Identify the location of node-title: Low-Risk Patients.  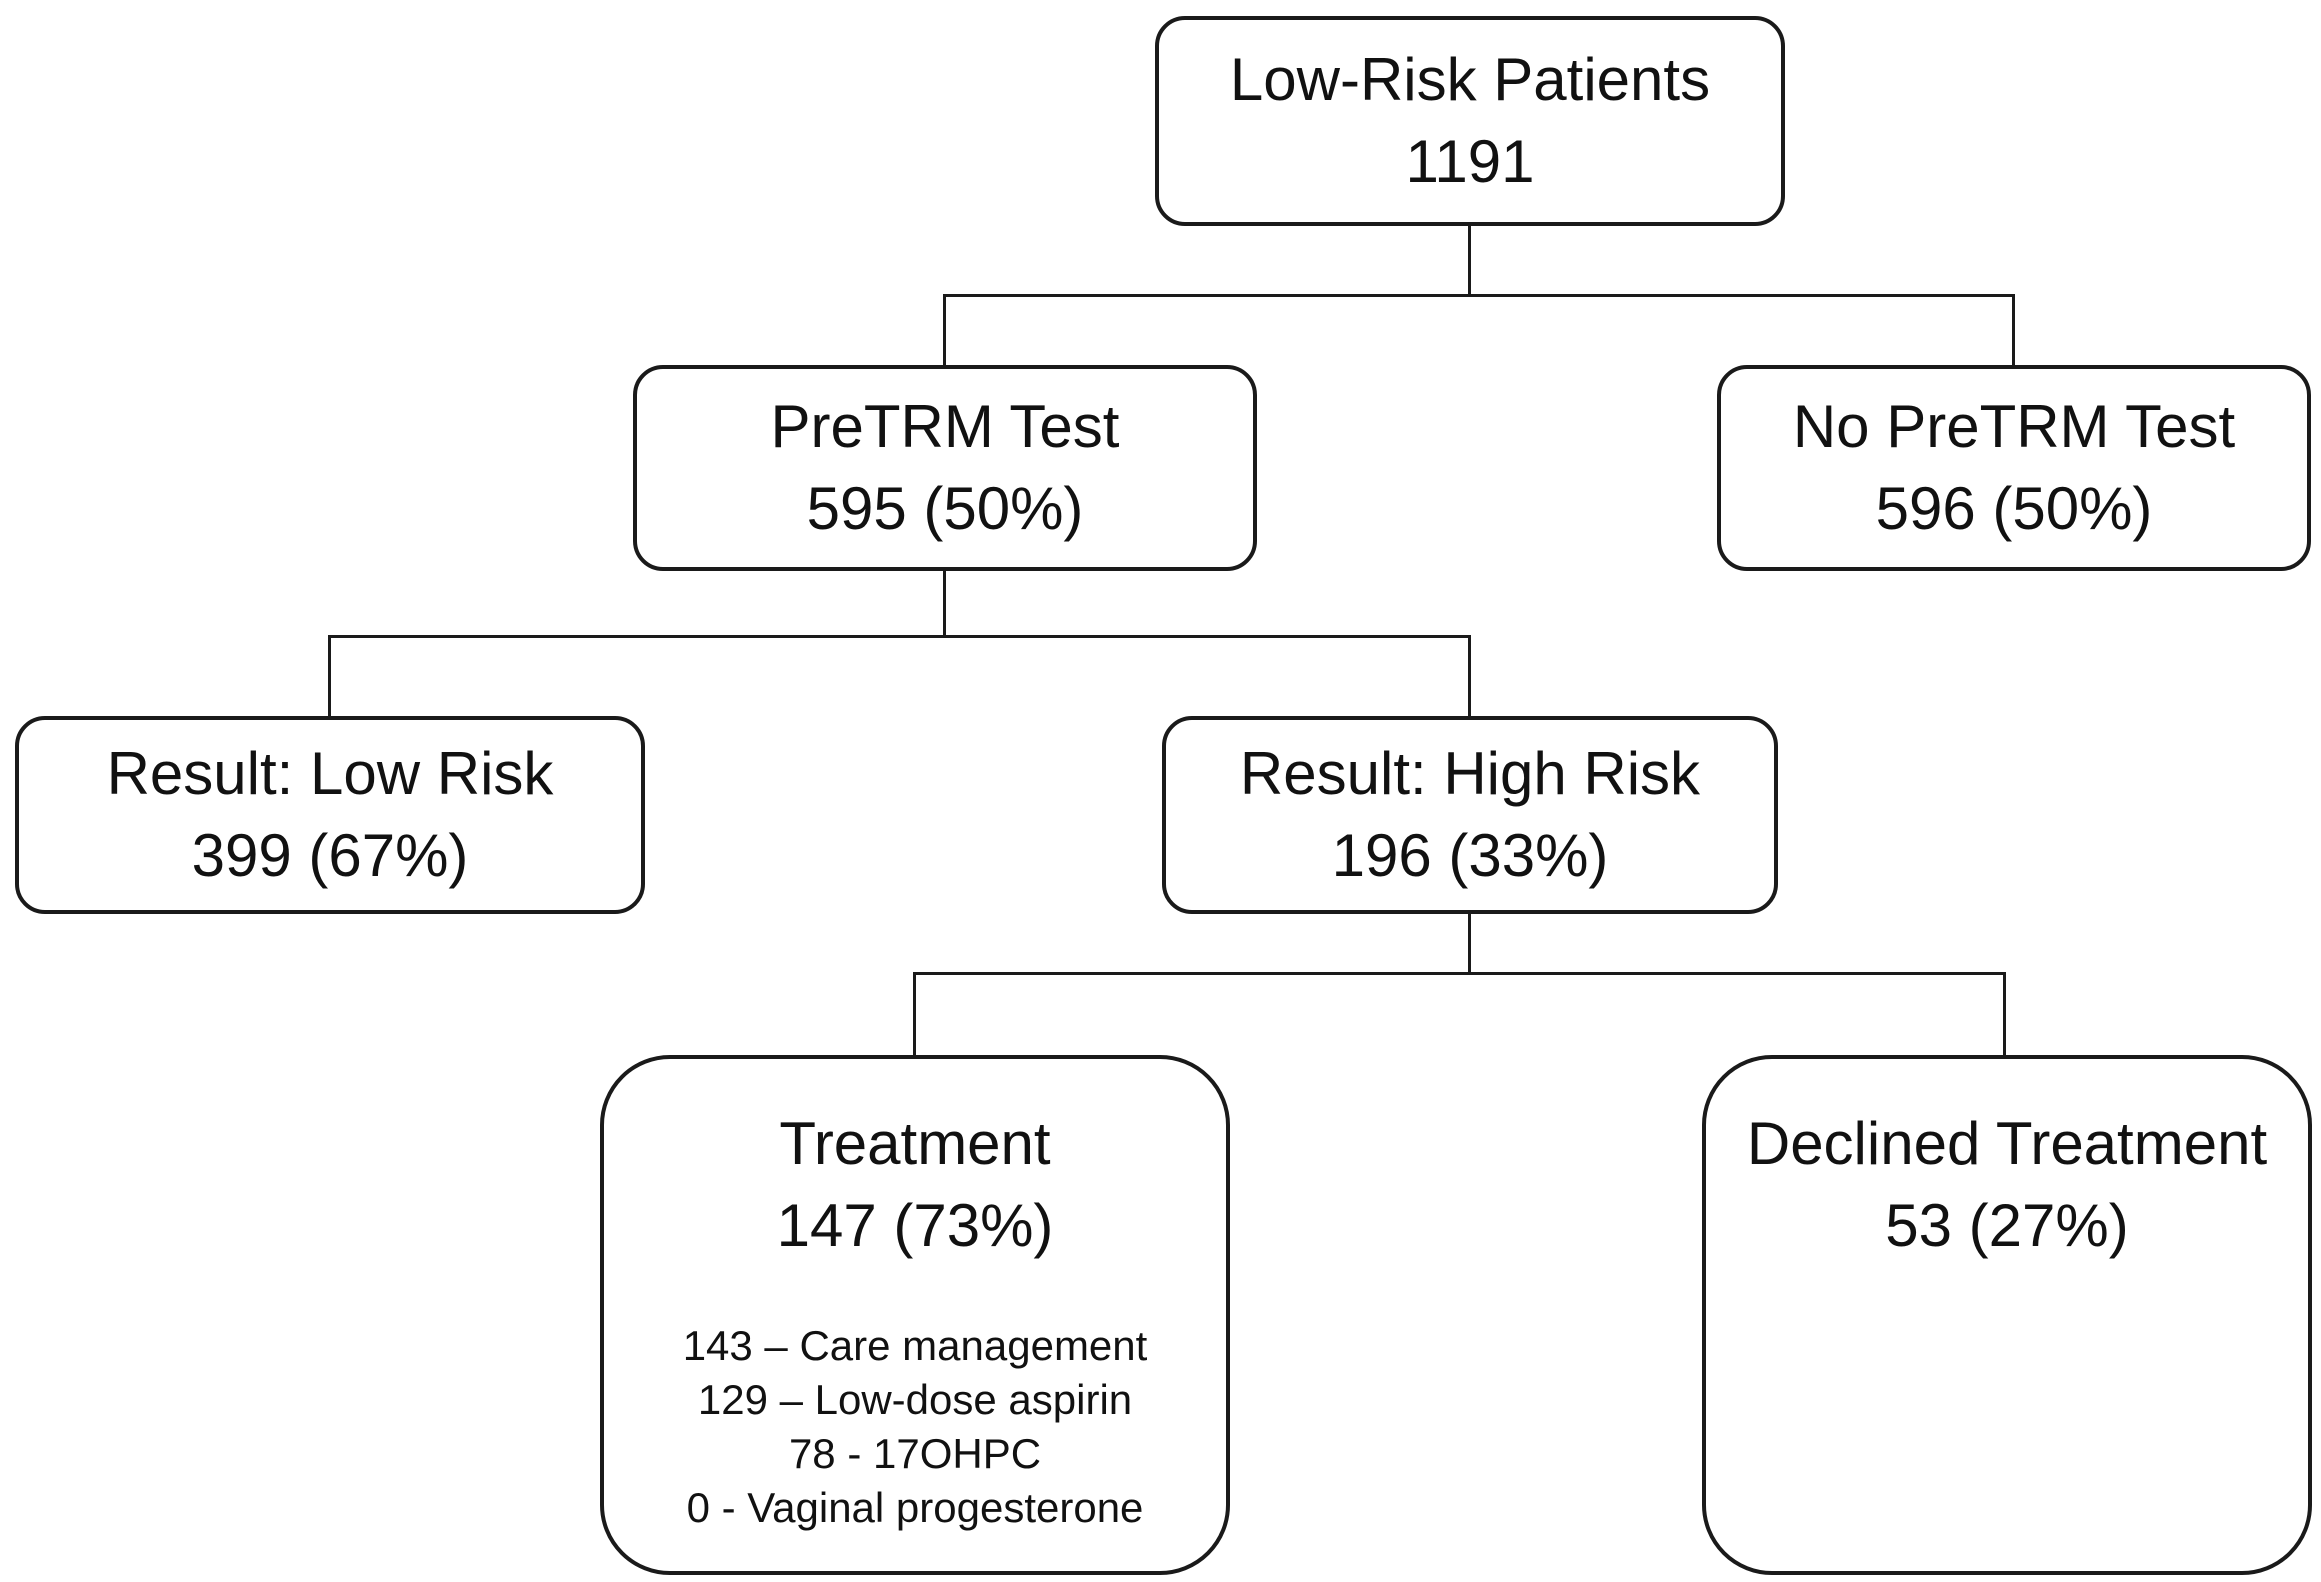
(1470, 79).